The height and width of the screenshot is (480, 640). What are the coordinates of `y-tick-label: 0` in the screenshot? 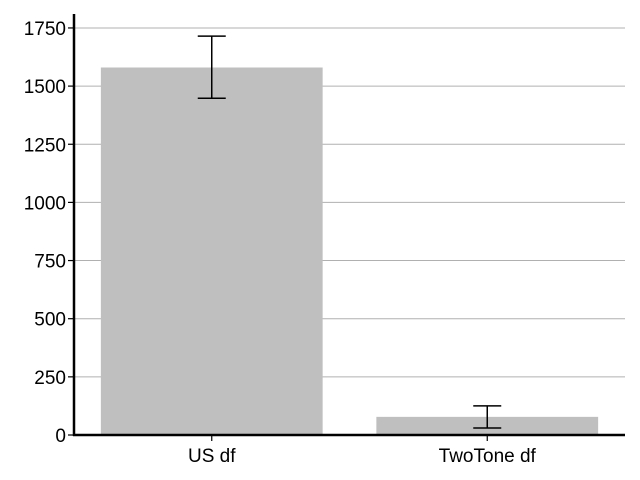 It's located at (60, 436).